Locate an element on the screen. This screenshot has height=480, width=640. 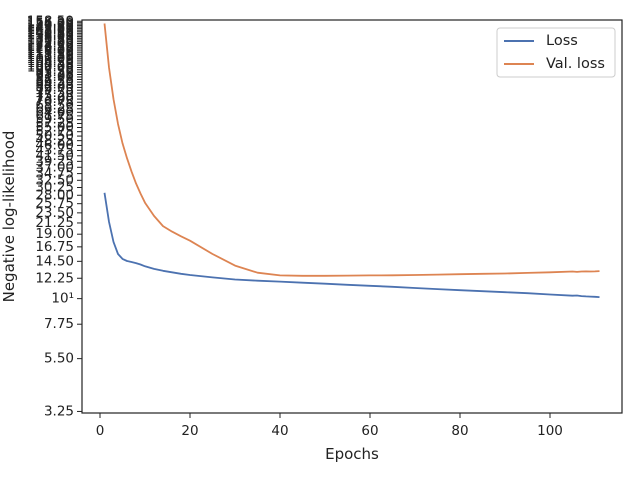
y-tick-label: 131.50 is located at coordinates (50, 40).